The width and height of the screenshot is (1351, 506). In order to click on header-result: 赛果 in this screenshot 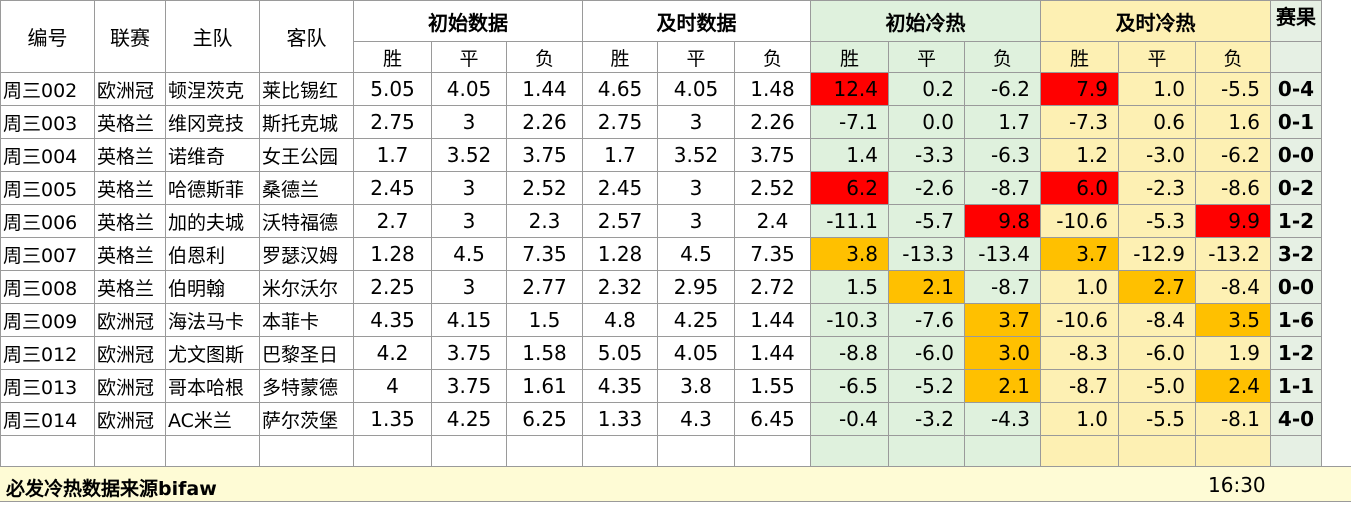, I will do `click(1296, 21)`.